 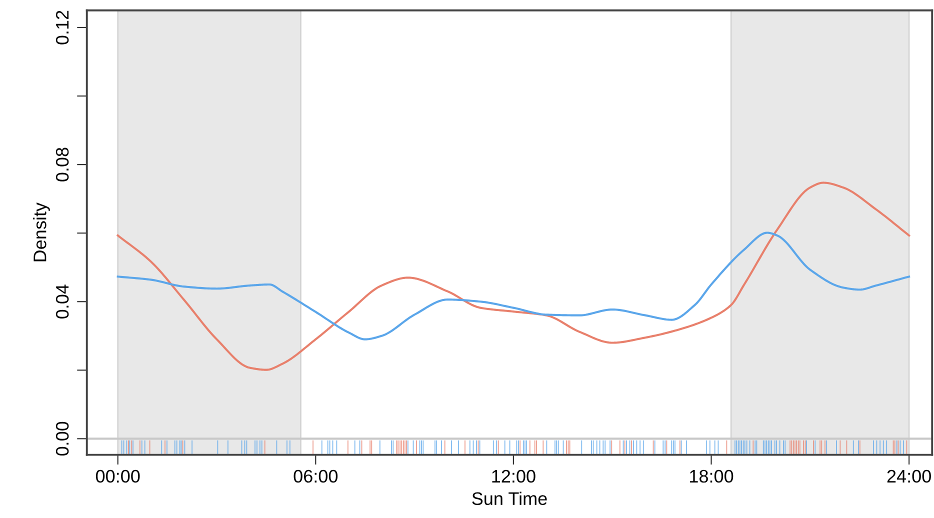 I want to click on x-tick-label: 12:00, so click(x=514, y=476).